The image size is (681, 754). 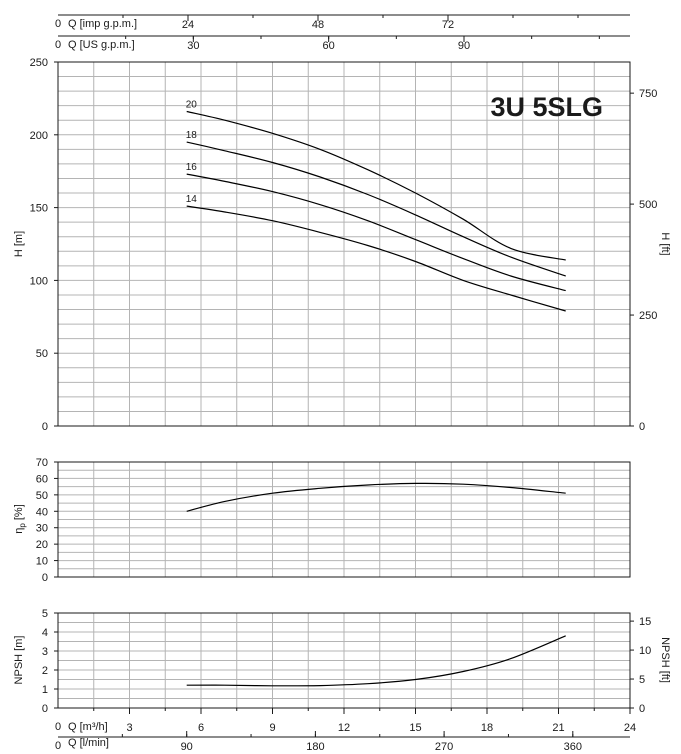 I want to click on head-y2-tick-label: 750, so click(x=648, y=94).